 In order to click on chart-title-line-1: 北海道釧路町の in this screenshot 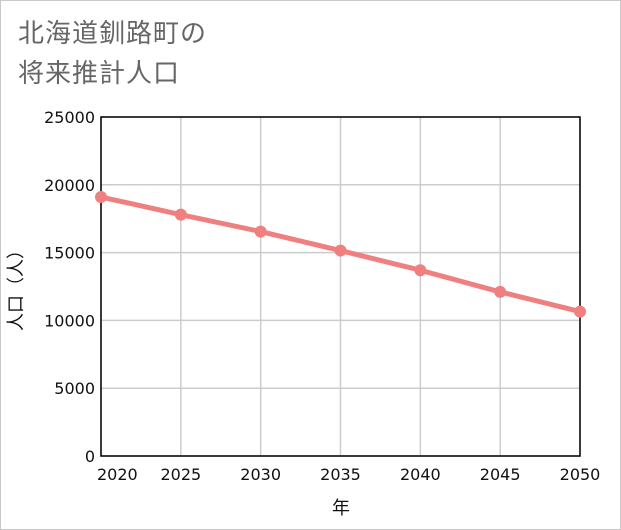, I will do `click(113, 34)`.